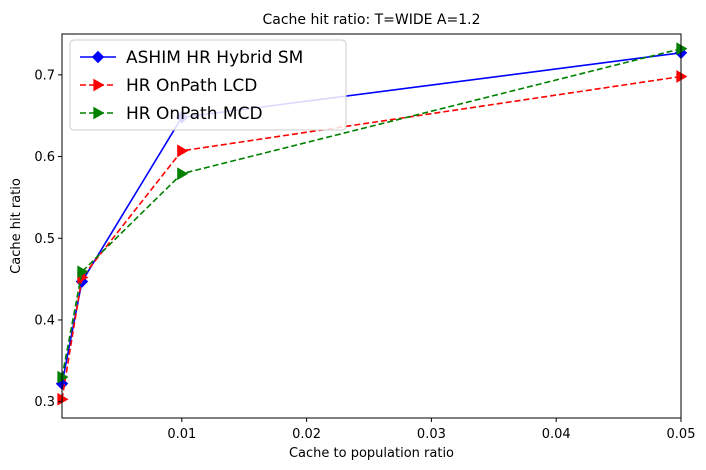  I want to click on y-tick-label: 0.6, so click(44, 157).